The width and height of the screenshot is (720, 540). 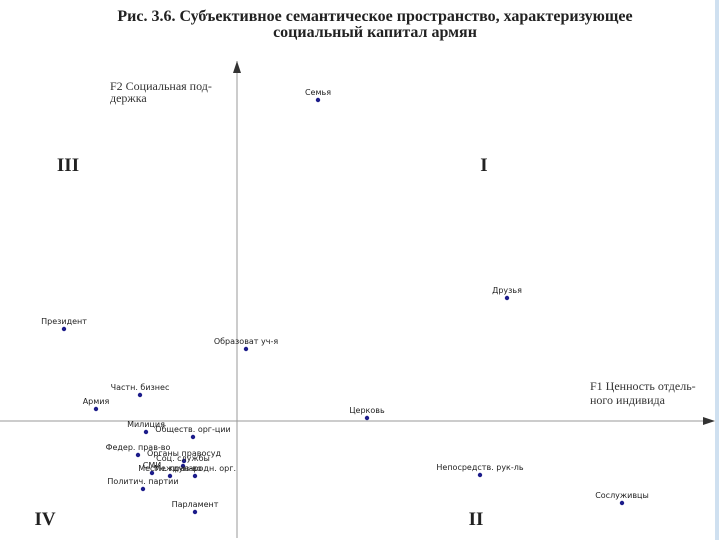 I want to click on point-label: Обществ. орг-ции, so click(x=192, y=429).